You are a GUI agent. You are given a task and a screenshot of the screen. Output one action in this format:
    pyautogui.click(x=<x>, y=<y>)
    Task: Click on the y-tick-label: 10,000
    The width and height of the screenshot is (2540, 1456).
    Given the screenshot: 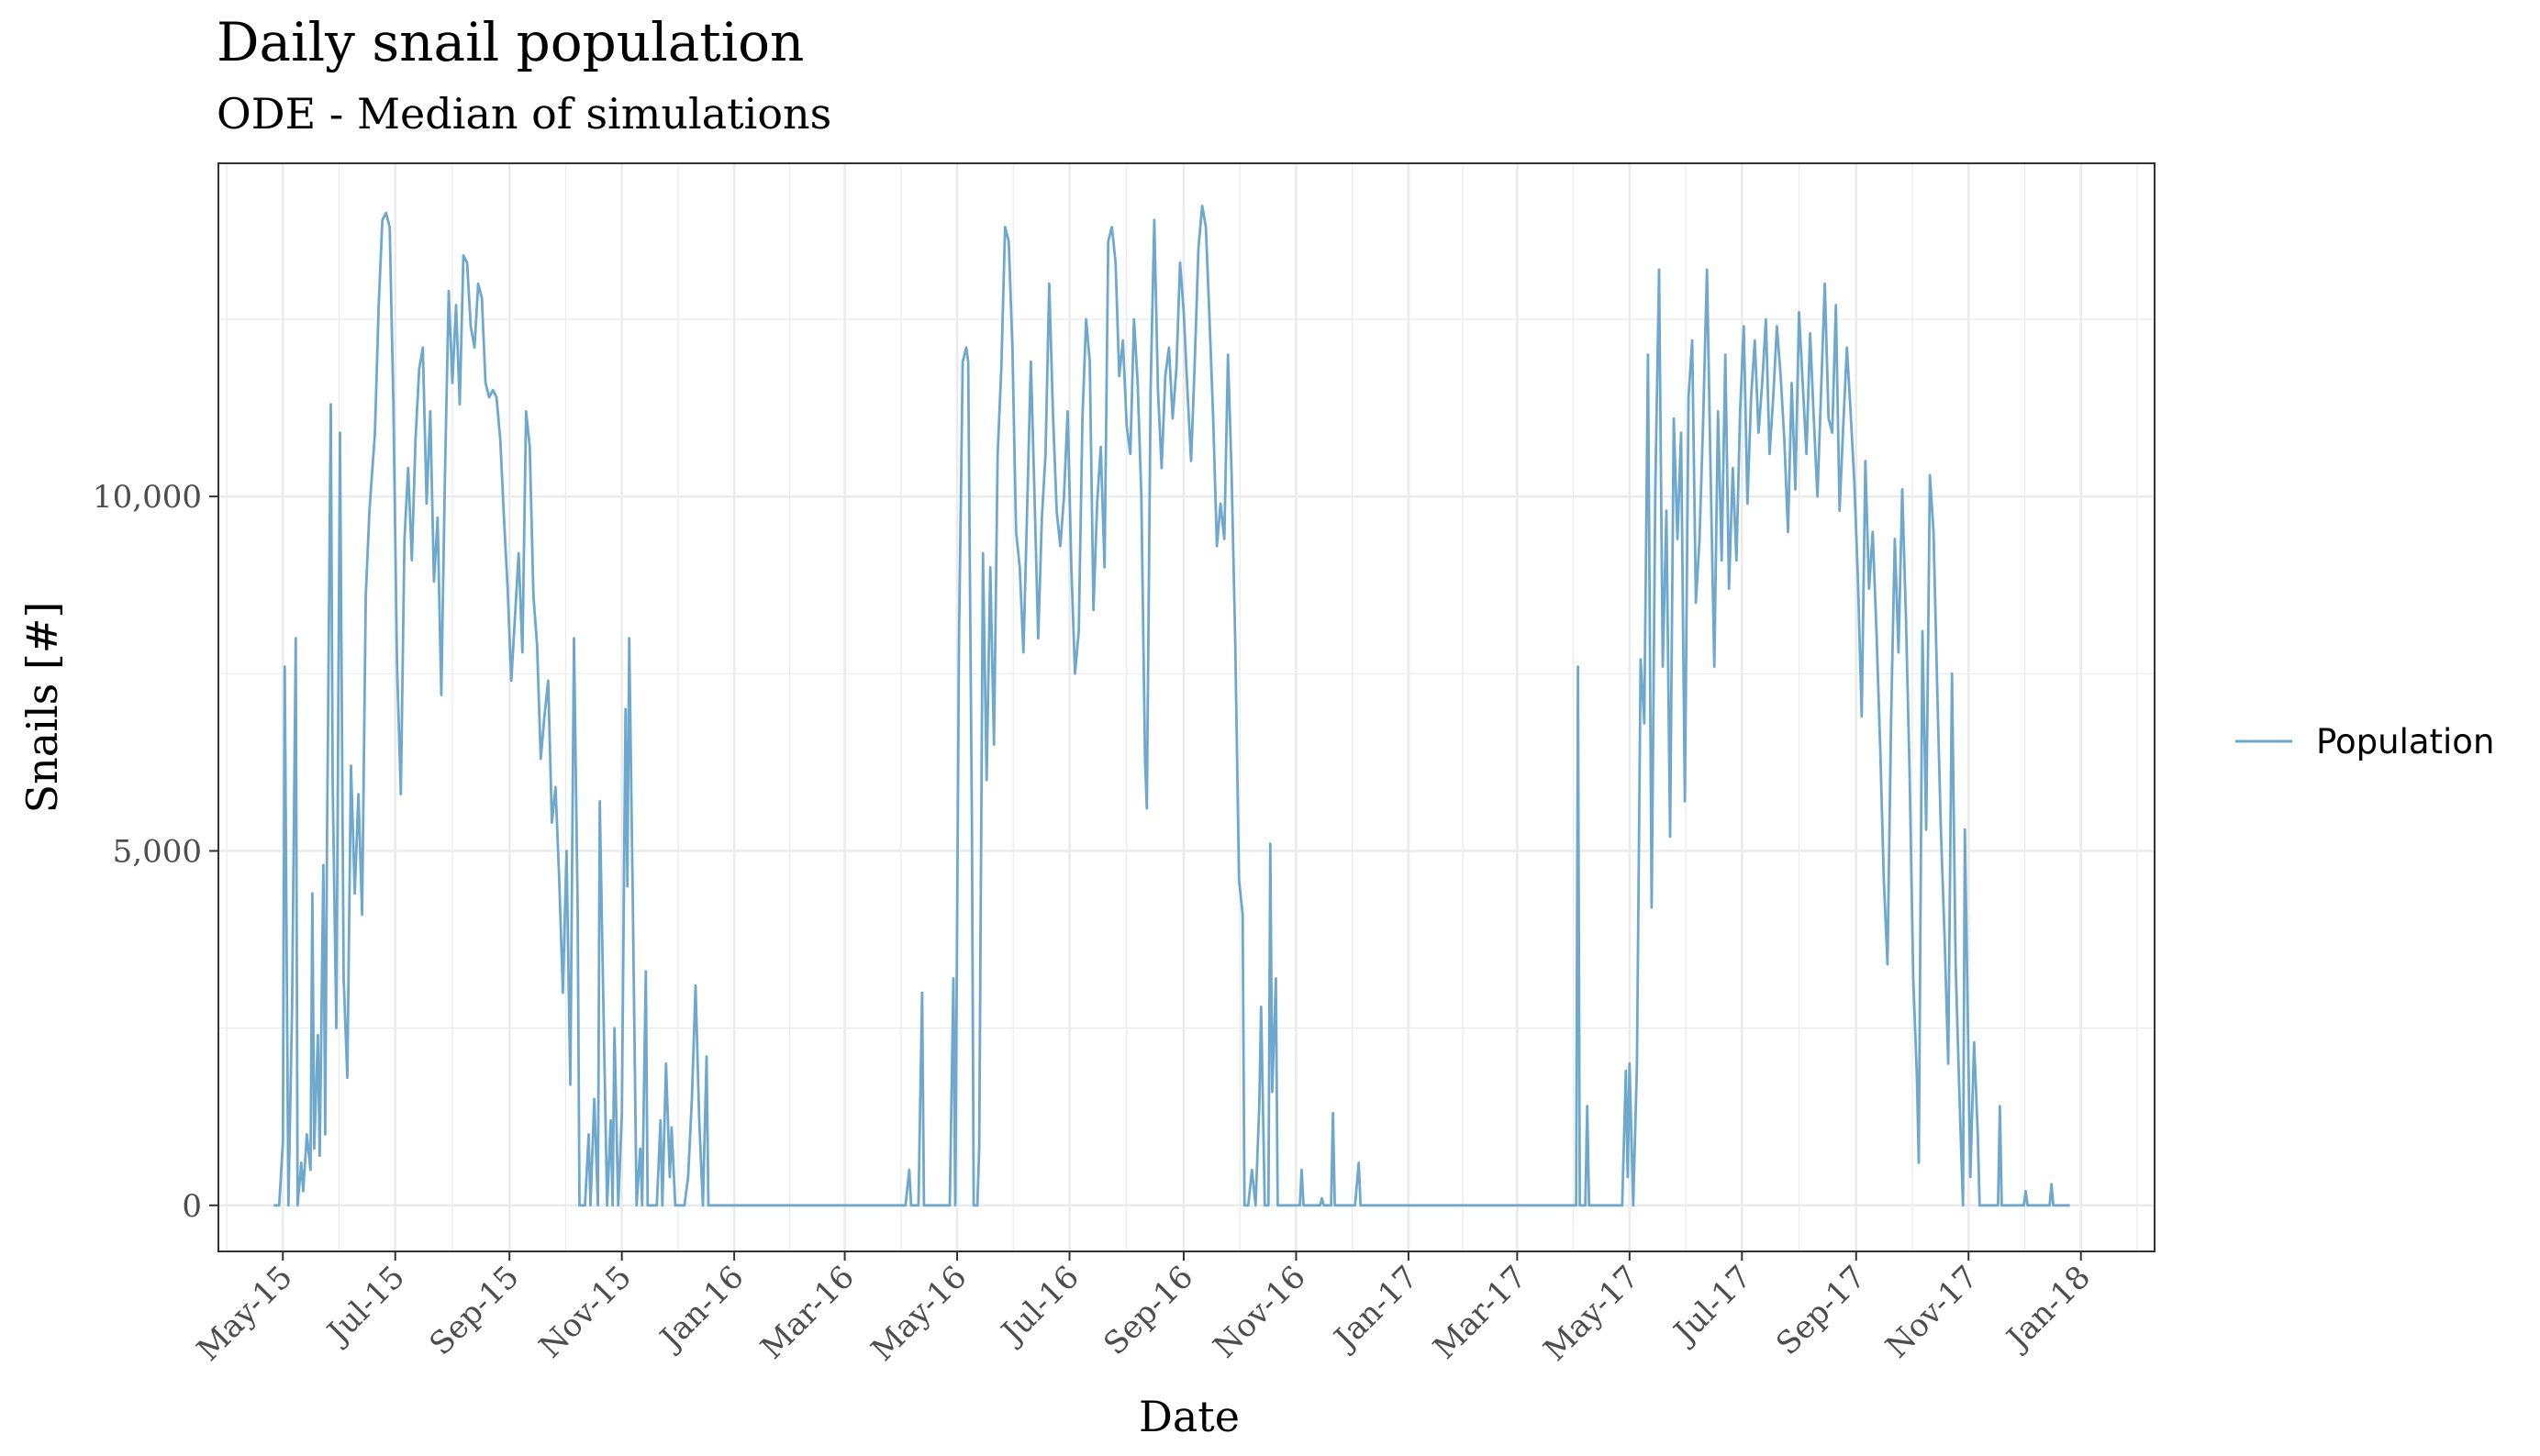 What is the action you would take?
    pyautogui.click(x=147, y=497)
    